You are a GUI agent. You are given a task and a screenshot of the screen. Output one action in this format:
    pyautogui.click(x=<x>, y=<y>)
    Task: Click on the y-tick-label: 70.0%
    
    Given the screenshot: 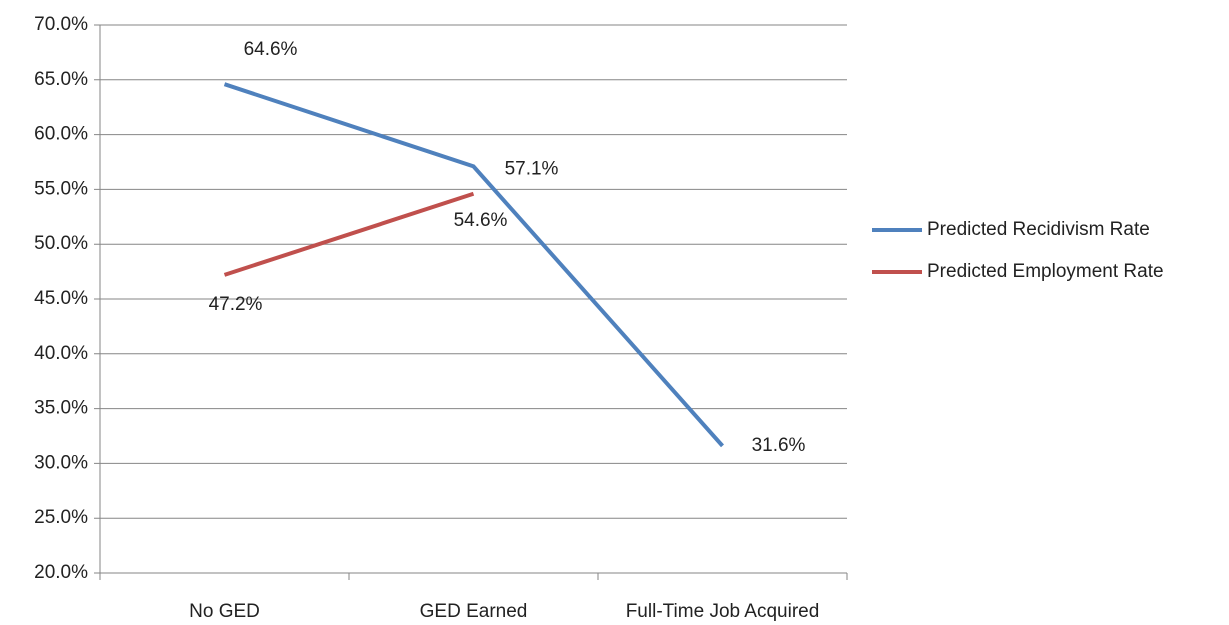 What is the action you would take?
    pyautogui.click(x=61, y=24)
    